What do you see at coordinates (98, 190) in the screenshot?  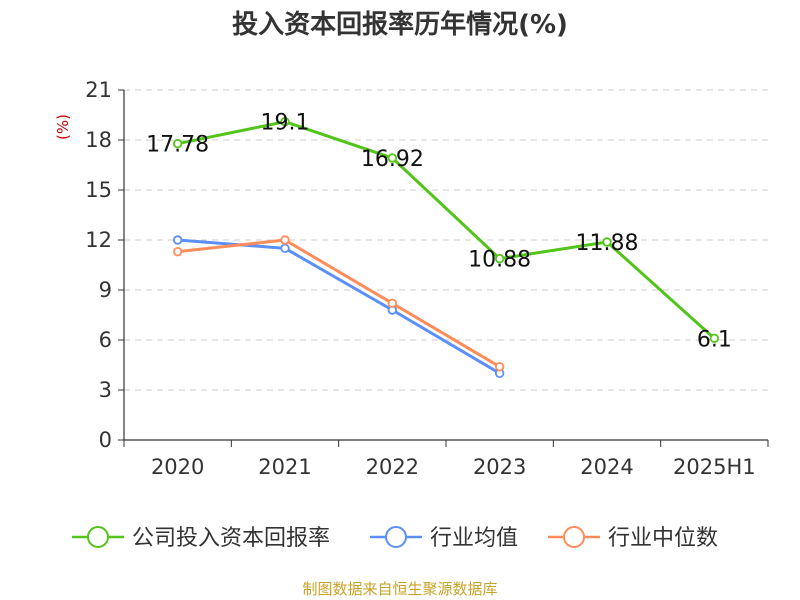 I see `y-tick-label: 15` at bounding box center [98, 190].